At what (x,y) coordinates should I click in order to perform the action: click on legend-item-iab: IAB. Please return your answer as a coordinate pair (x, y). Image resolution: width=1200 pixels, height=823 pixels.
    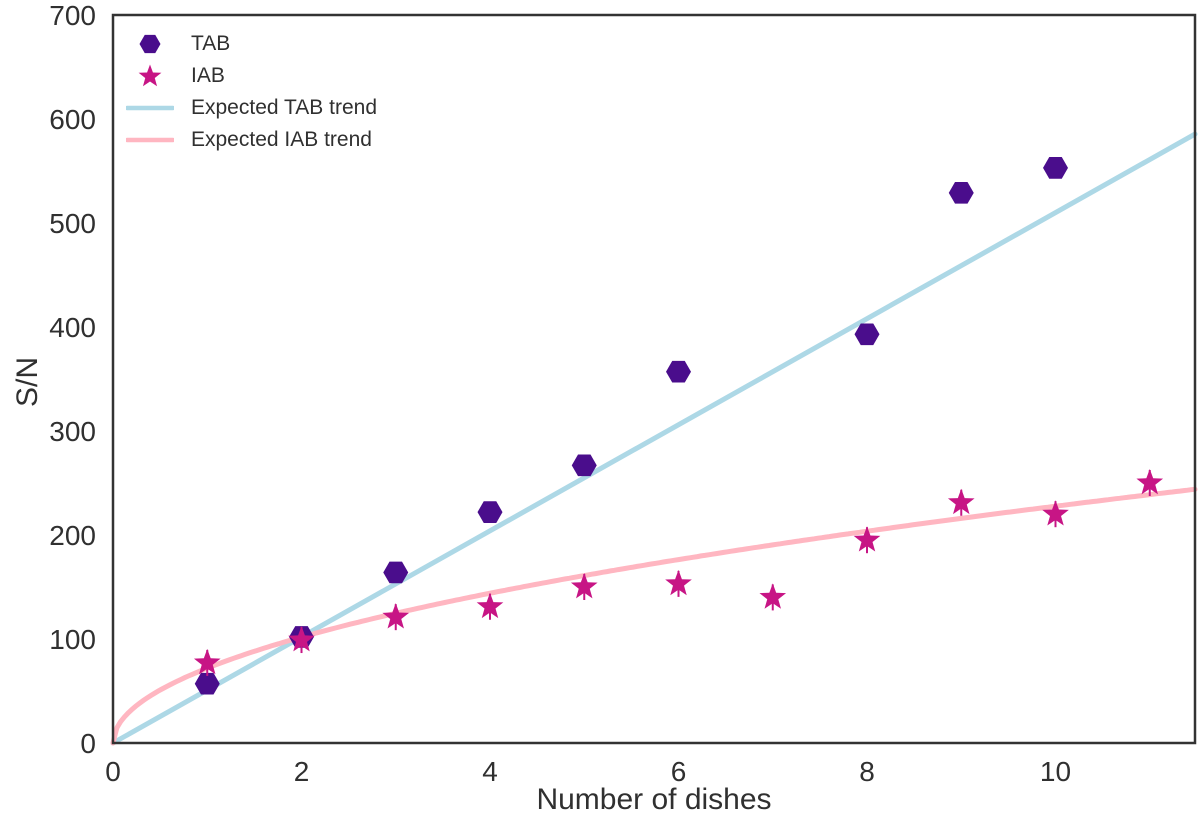
    Looking at the image, I should click on (251, 76).